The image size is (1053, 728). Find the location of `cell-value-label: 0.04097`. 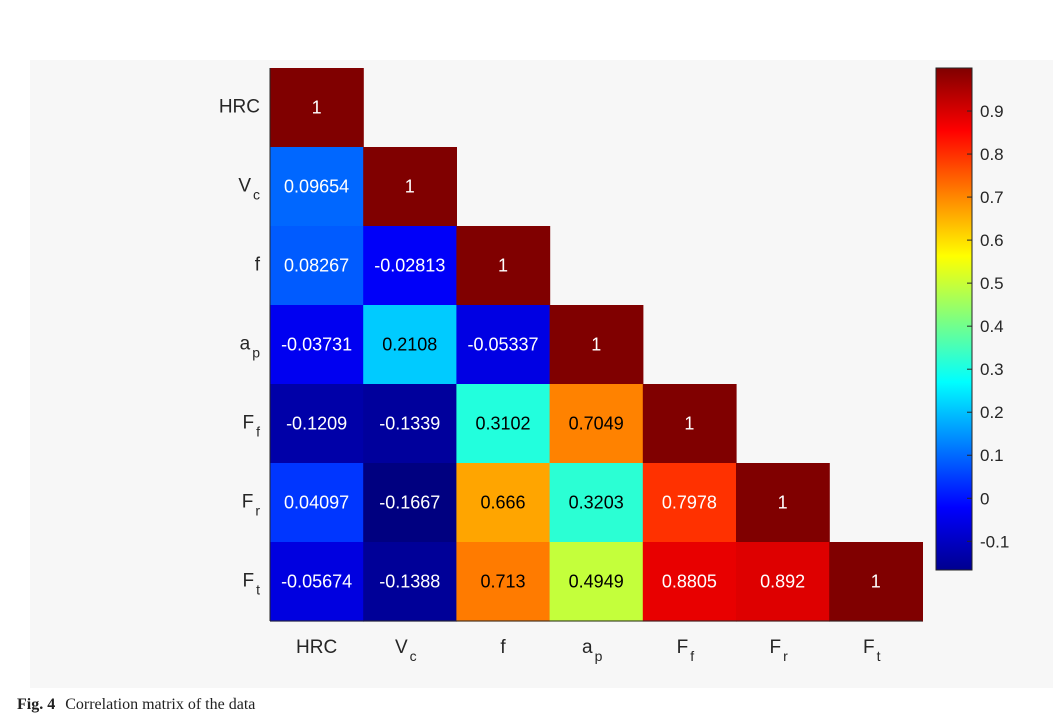

cell-value-label: 0.04097 is located at coordinates (316, 503).